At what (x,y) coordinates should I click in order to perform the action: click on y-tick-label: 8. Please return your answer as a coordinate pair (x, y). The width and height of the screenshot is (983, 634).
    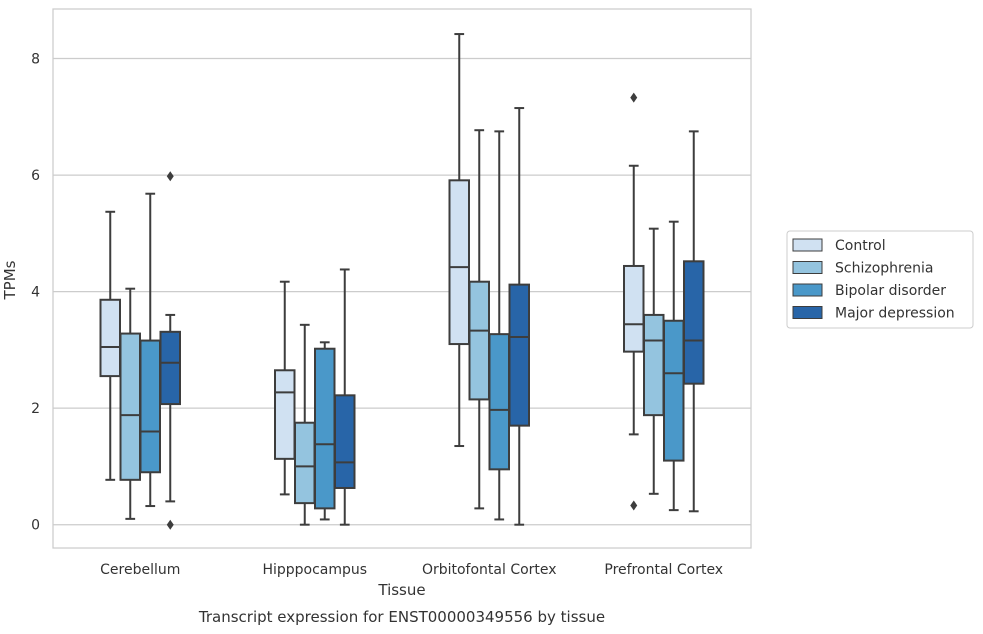
    Looking at the image, I should click on (35, 60).